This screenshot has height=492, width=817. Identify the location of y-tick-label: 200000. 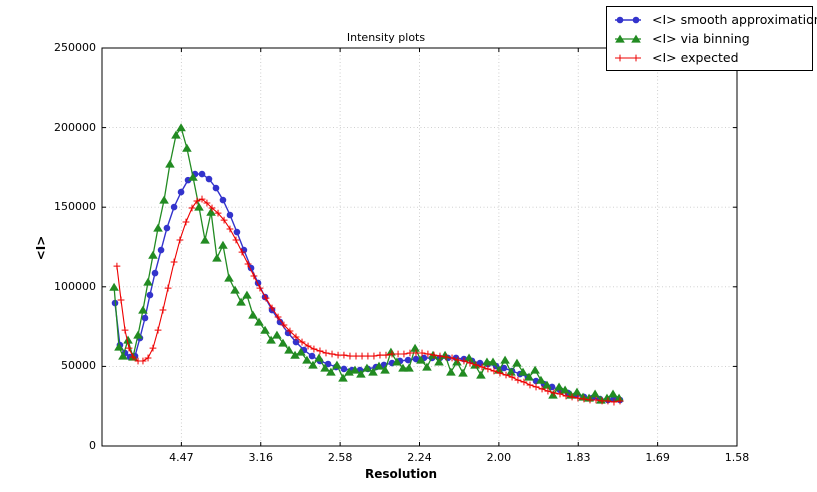
(75, 127).